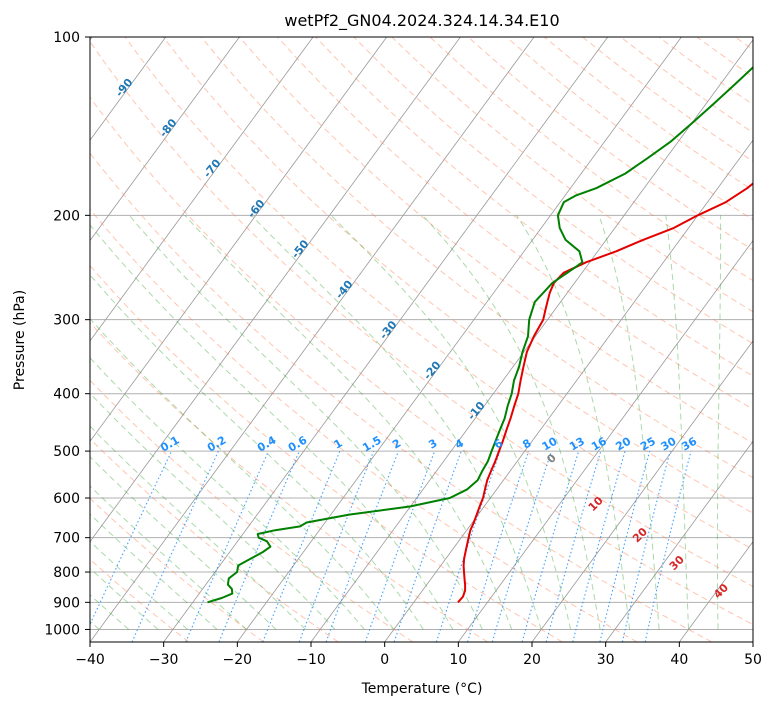  What do you see at coordinates (396, 444) in the screenshot?
I see `mixing-ratio-label: 2` at bounding box center [396, 444].